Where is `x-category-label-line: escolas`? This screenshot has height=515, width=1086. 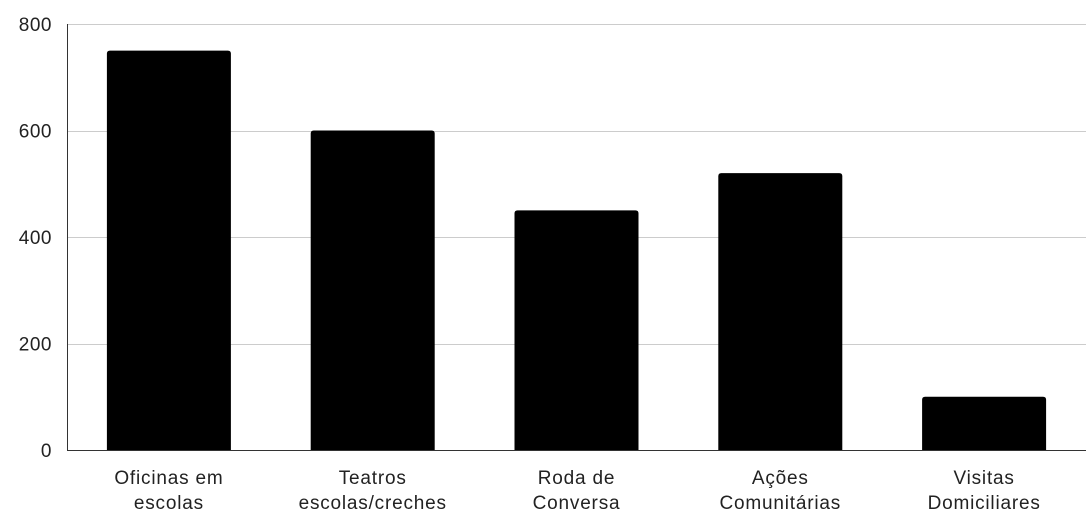
x-category-label-line: escolas is located at coordinates (169, 503).